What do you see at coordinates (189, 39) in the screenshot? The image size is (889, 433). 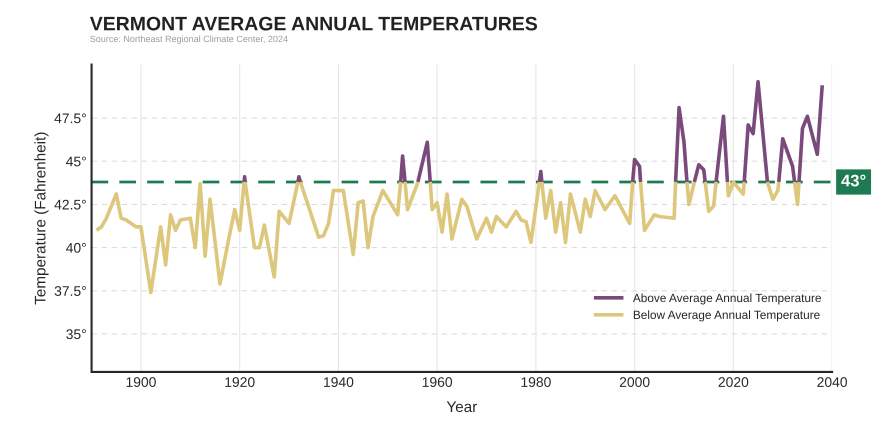 I see `source-note: Source: Northeast Regional Climate Center, 2024` at bounding box center [189, 39].